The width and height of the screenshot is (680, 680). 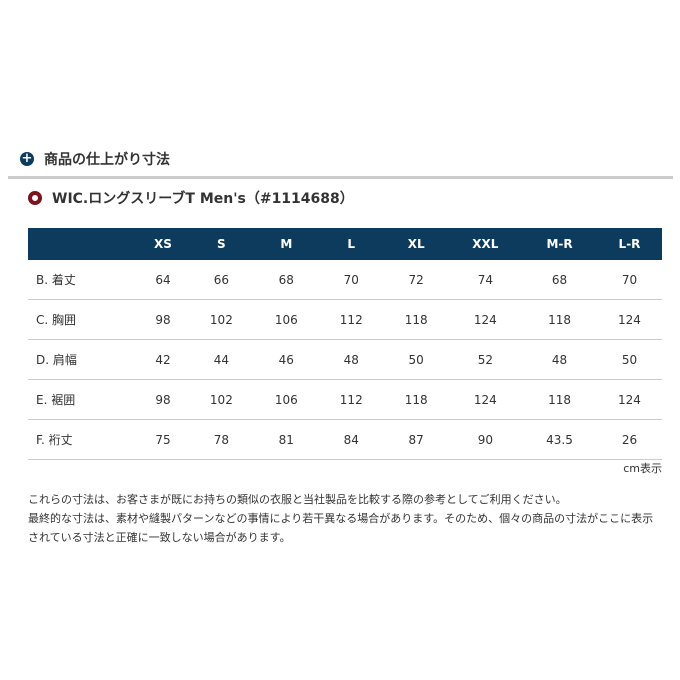 What do you see at coordinates (351, 439) in the screenshot?
I see `table-cell: 84` at bounding box center [351, 439].